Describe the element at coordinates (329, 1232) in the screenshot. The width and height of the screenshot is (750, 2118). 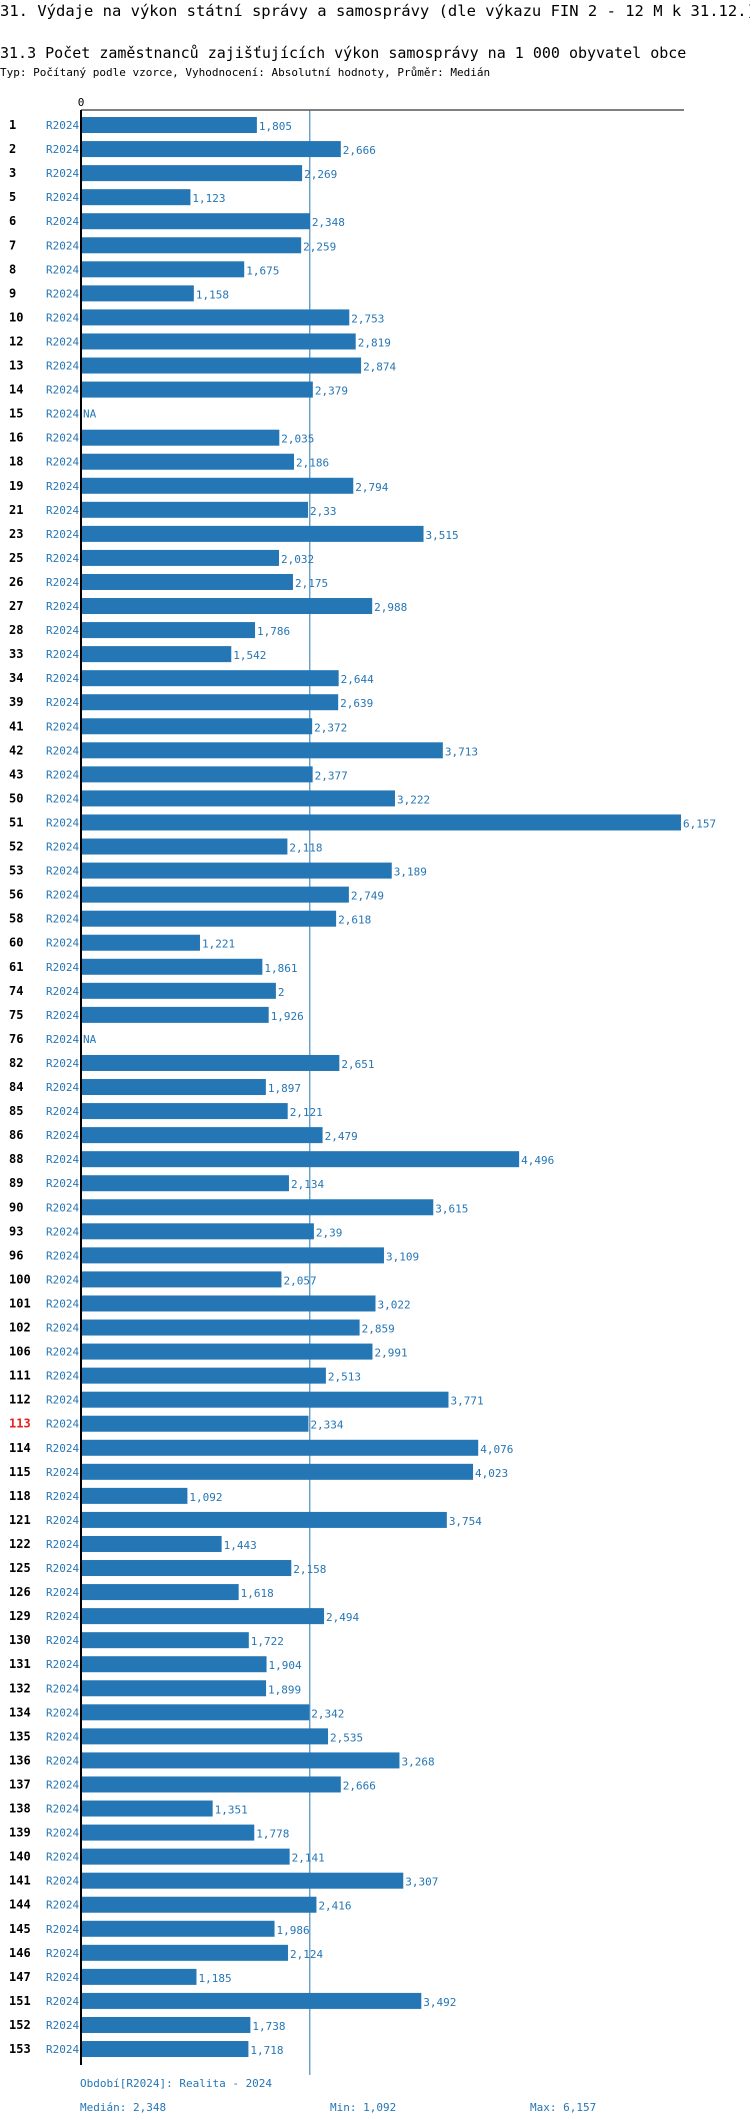
I see `value-label: 2,39` at that location.